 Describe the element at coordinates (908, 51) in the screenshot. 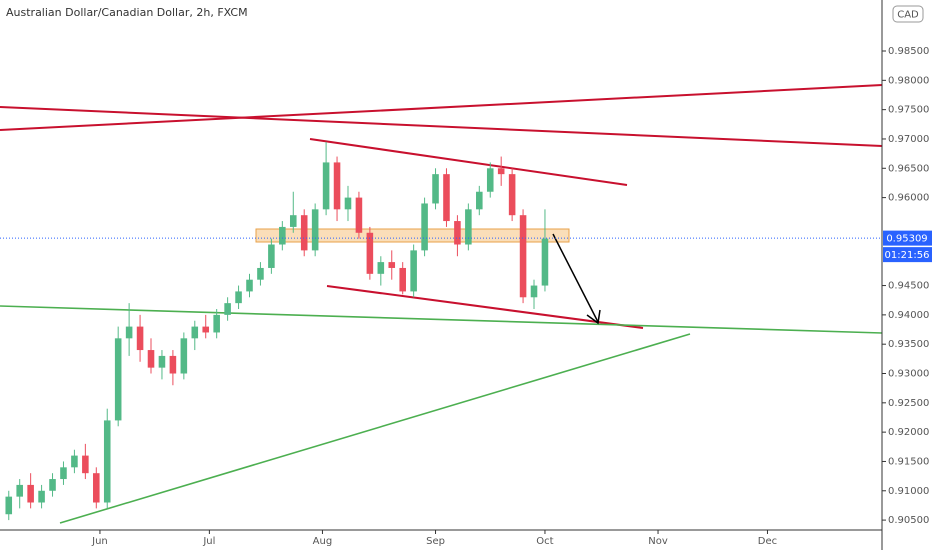

I see `y-tick-label: 0.98500` at that location.